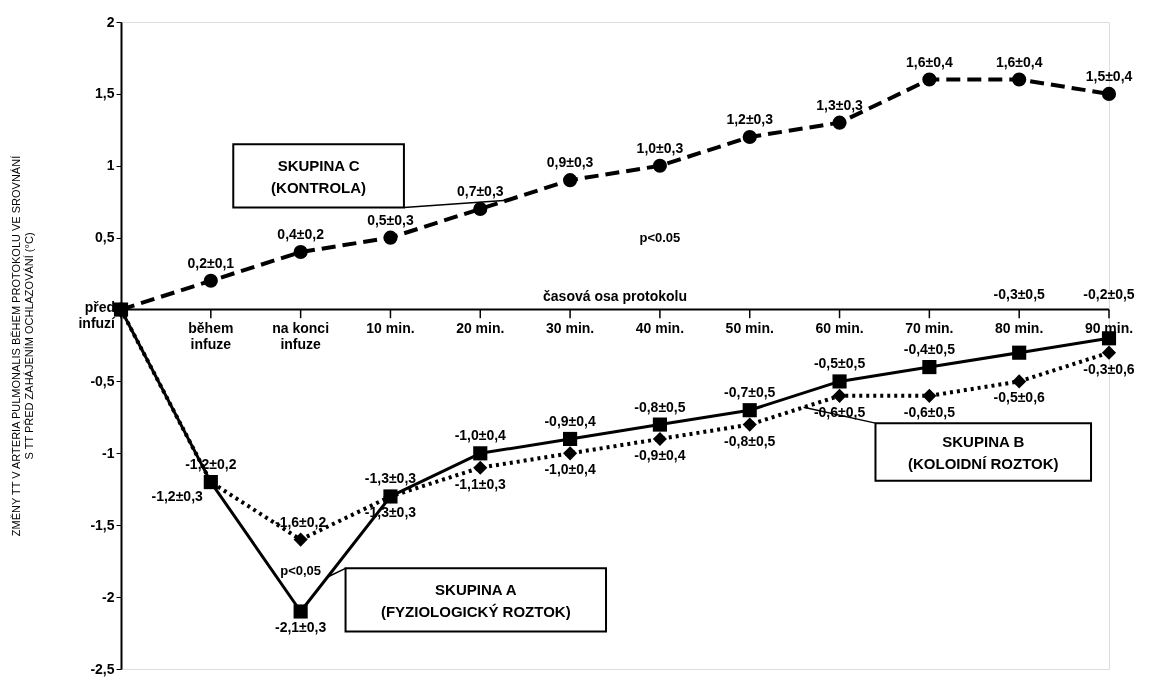  Describe the element at coordinates (1109, 293) in the screenshot. I see `data-label: -0,2±0,5` at that location.